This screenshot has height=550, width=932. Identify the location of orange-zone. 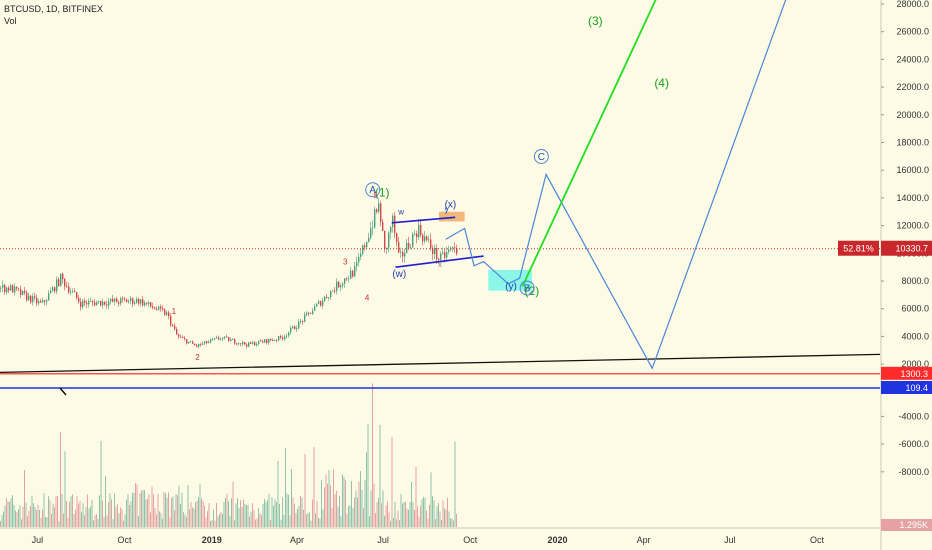
(452, 216).